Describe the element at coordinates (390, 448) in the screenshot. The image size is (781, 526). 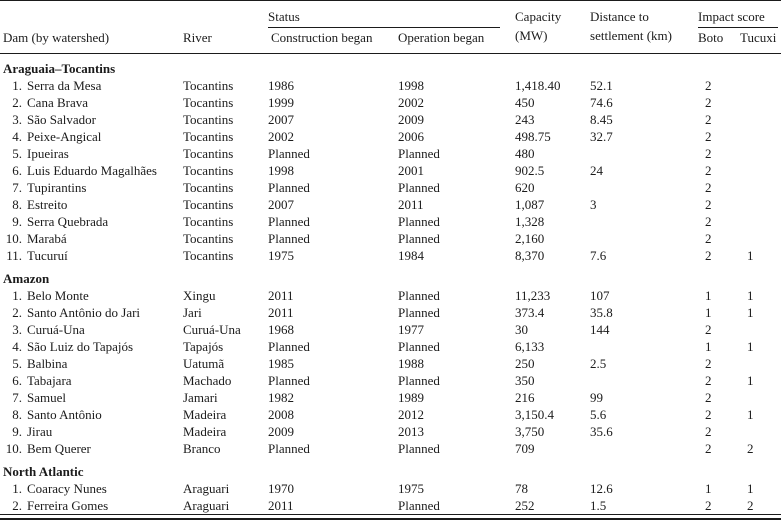
I see `table-row: 10. Bem Querer Branco Planned Planned 709 2 2` at that location.